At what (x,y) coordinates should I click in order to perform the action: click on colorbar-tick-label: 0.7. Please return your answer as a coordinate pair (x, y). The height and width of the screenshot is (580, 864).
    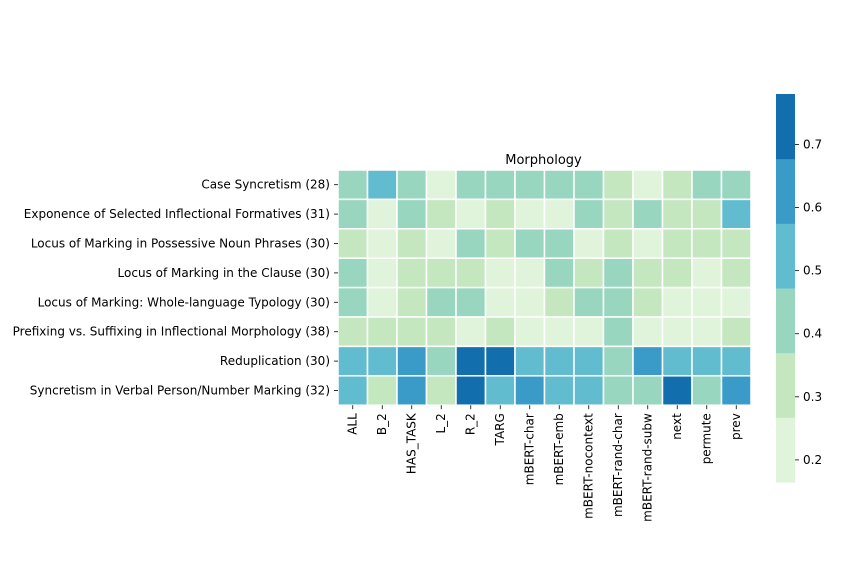
    Looking at the image, I should click on (812, 144).